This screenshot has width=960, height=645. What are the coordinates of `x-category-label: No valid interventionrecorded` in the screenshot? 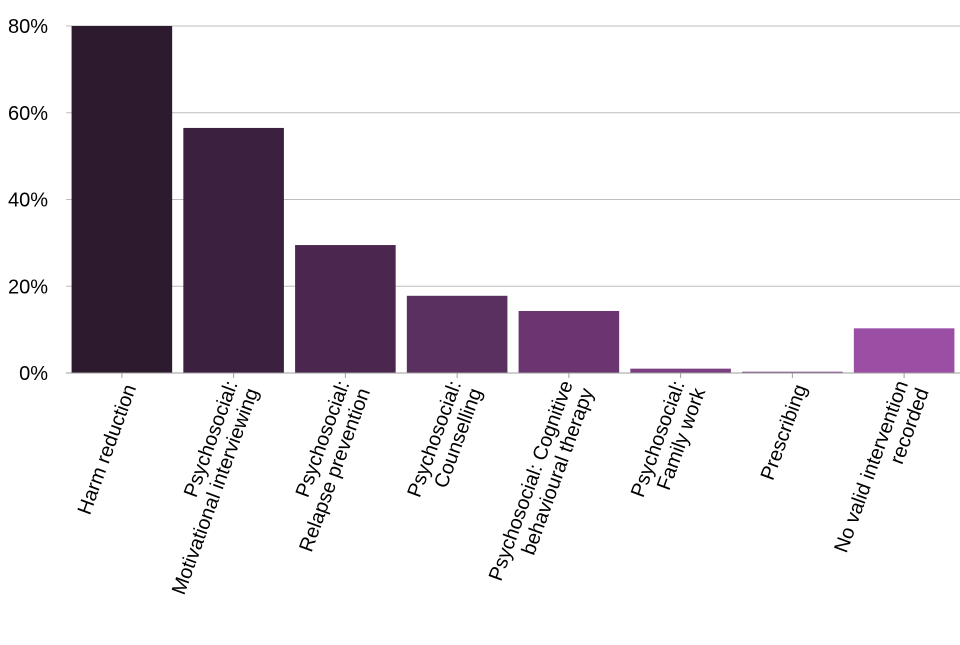 It's located at (881, 470).